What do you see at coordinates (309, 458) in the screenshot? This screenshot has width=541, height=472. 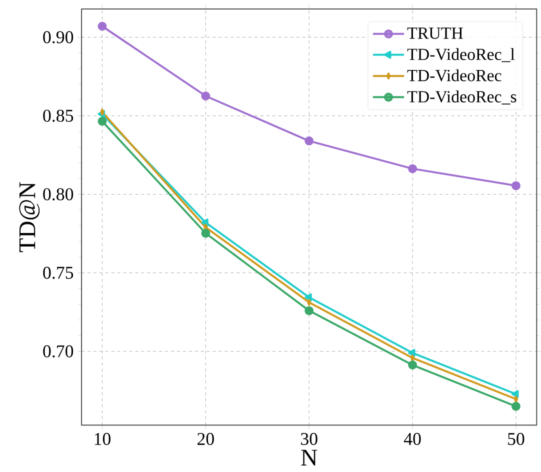 I see `x-axis-title: N` at bounding box center [309, 458].